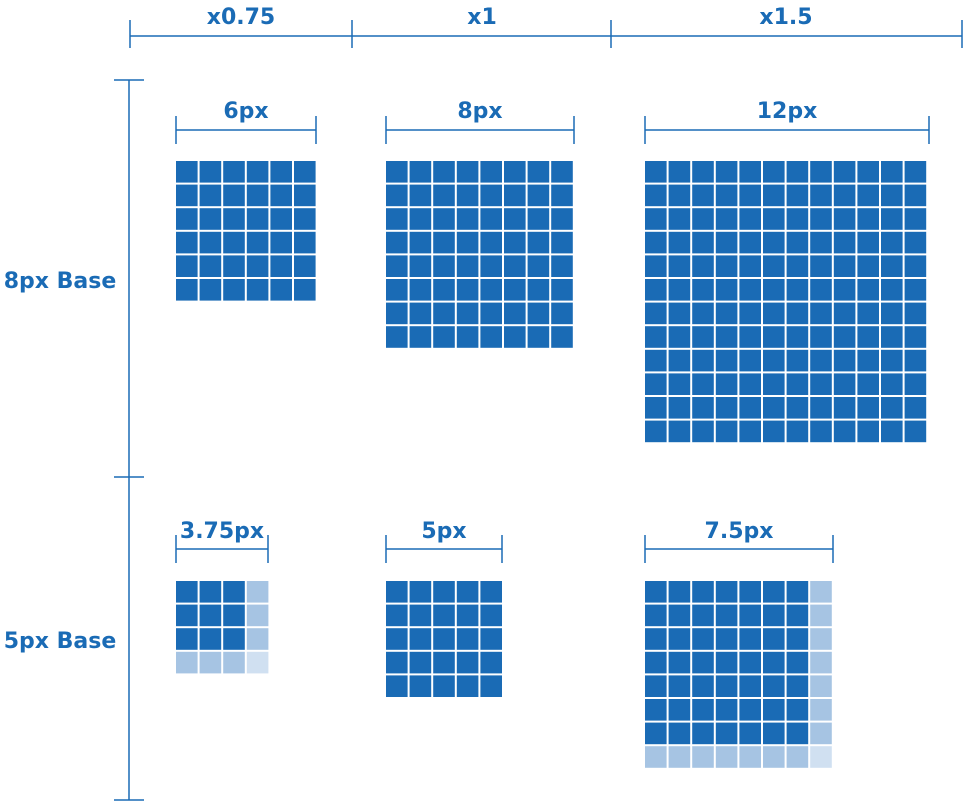  What do you see at coordinates (444, 541) in the screenshot?
I see `size-bracket-5px: 5px` at bounding box center [444, 541].